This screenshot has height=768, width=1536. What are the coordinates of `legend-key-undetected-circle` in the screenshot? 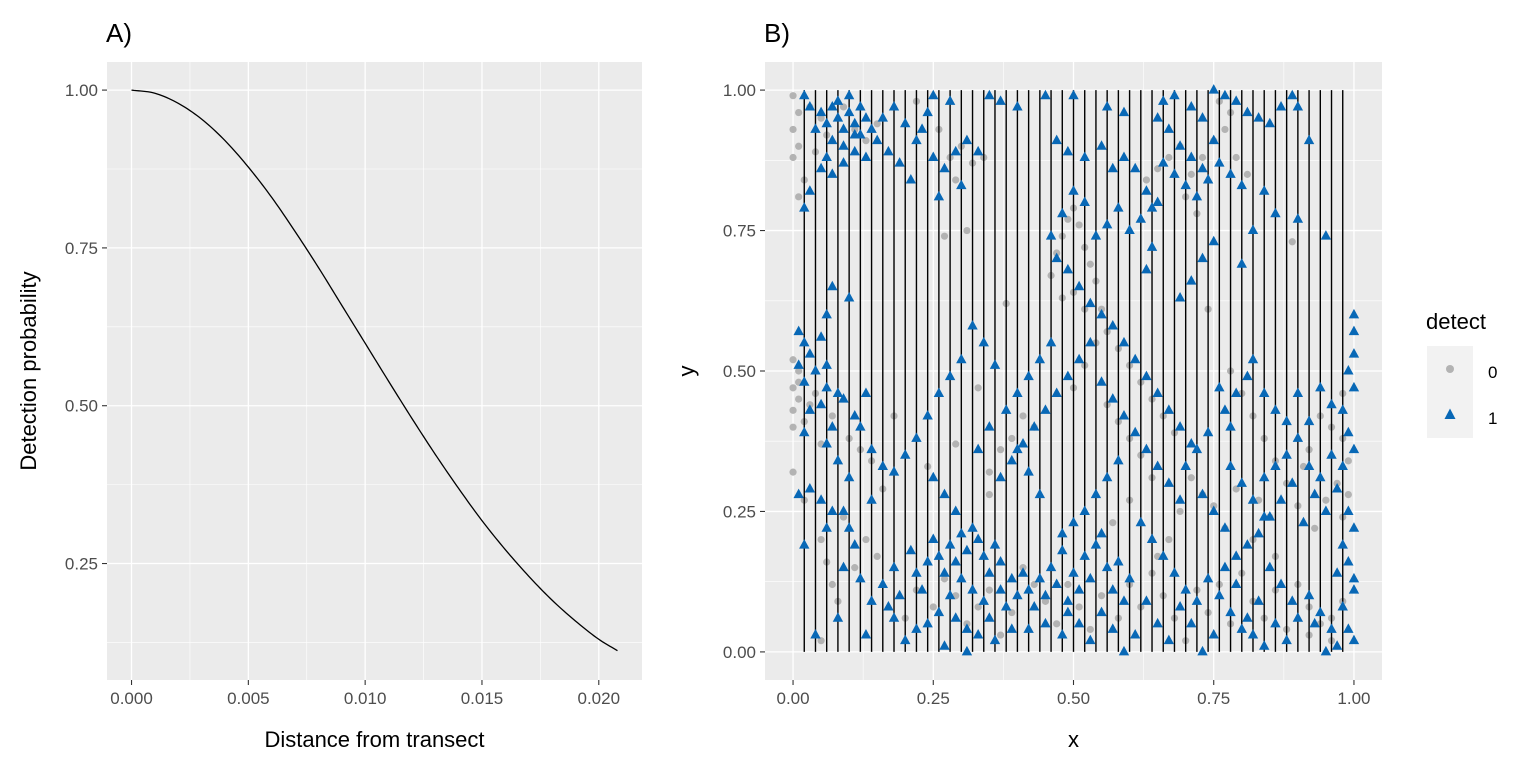 It's located at (1450, 369).